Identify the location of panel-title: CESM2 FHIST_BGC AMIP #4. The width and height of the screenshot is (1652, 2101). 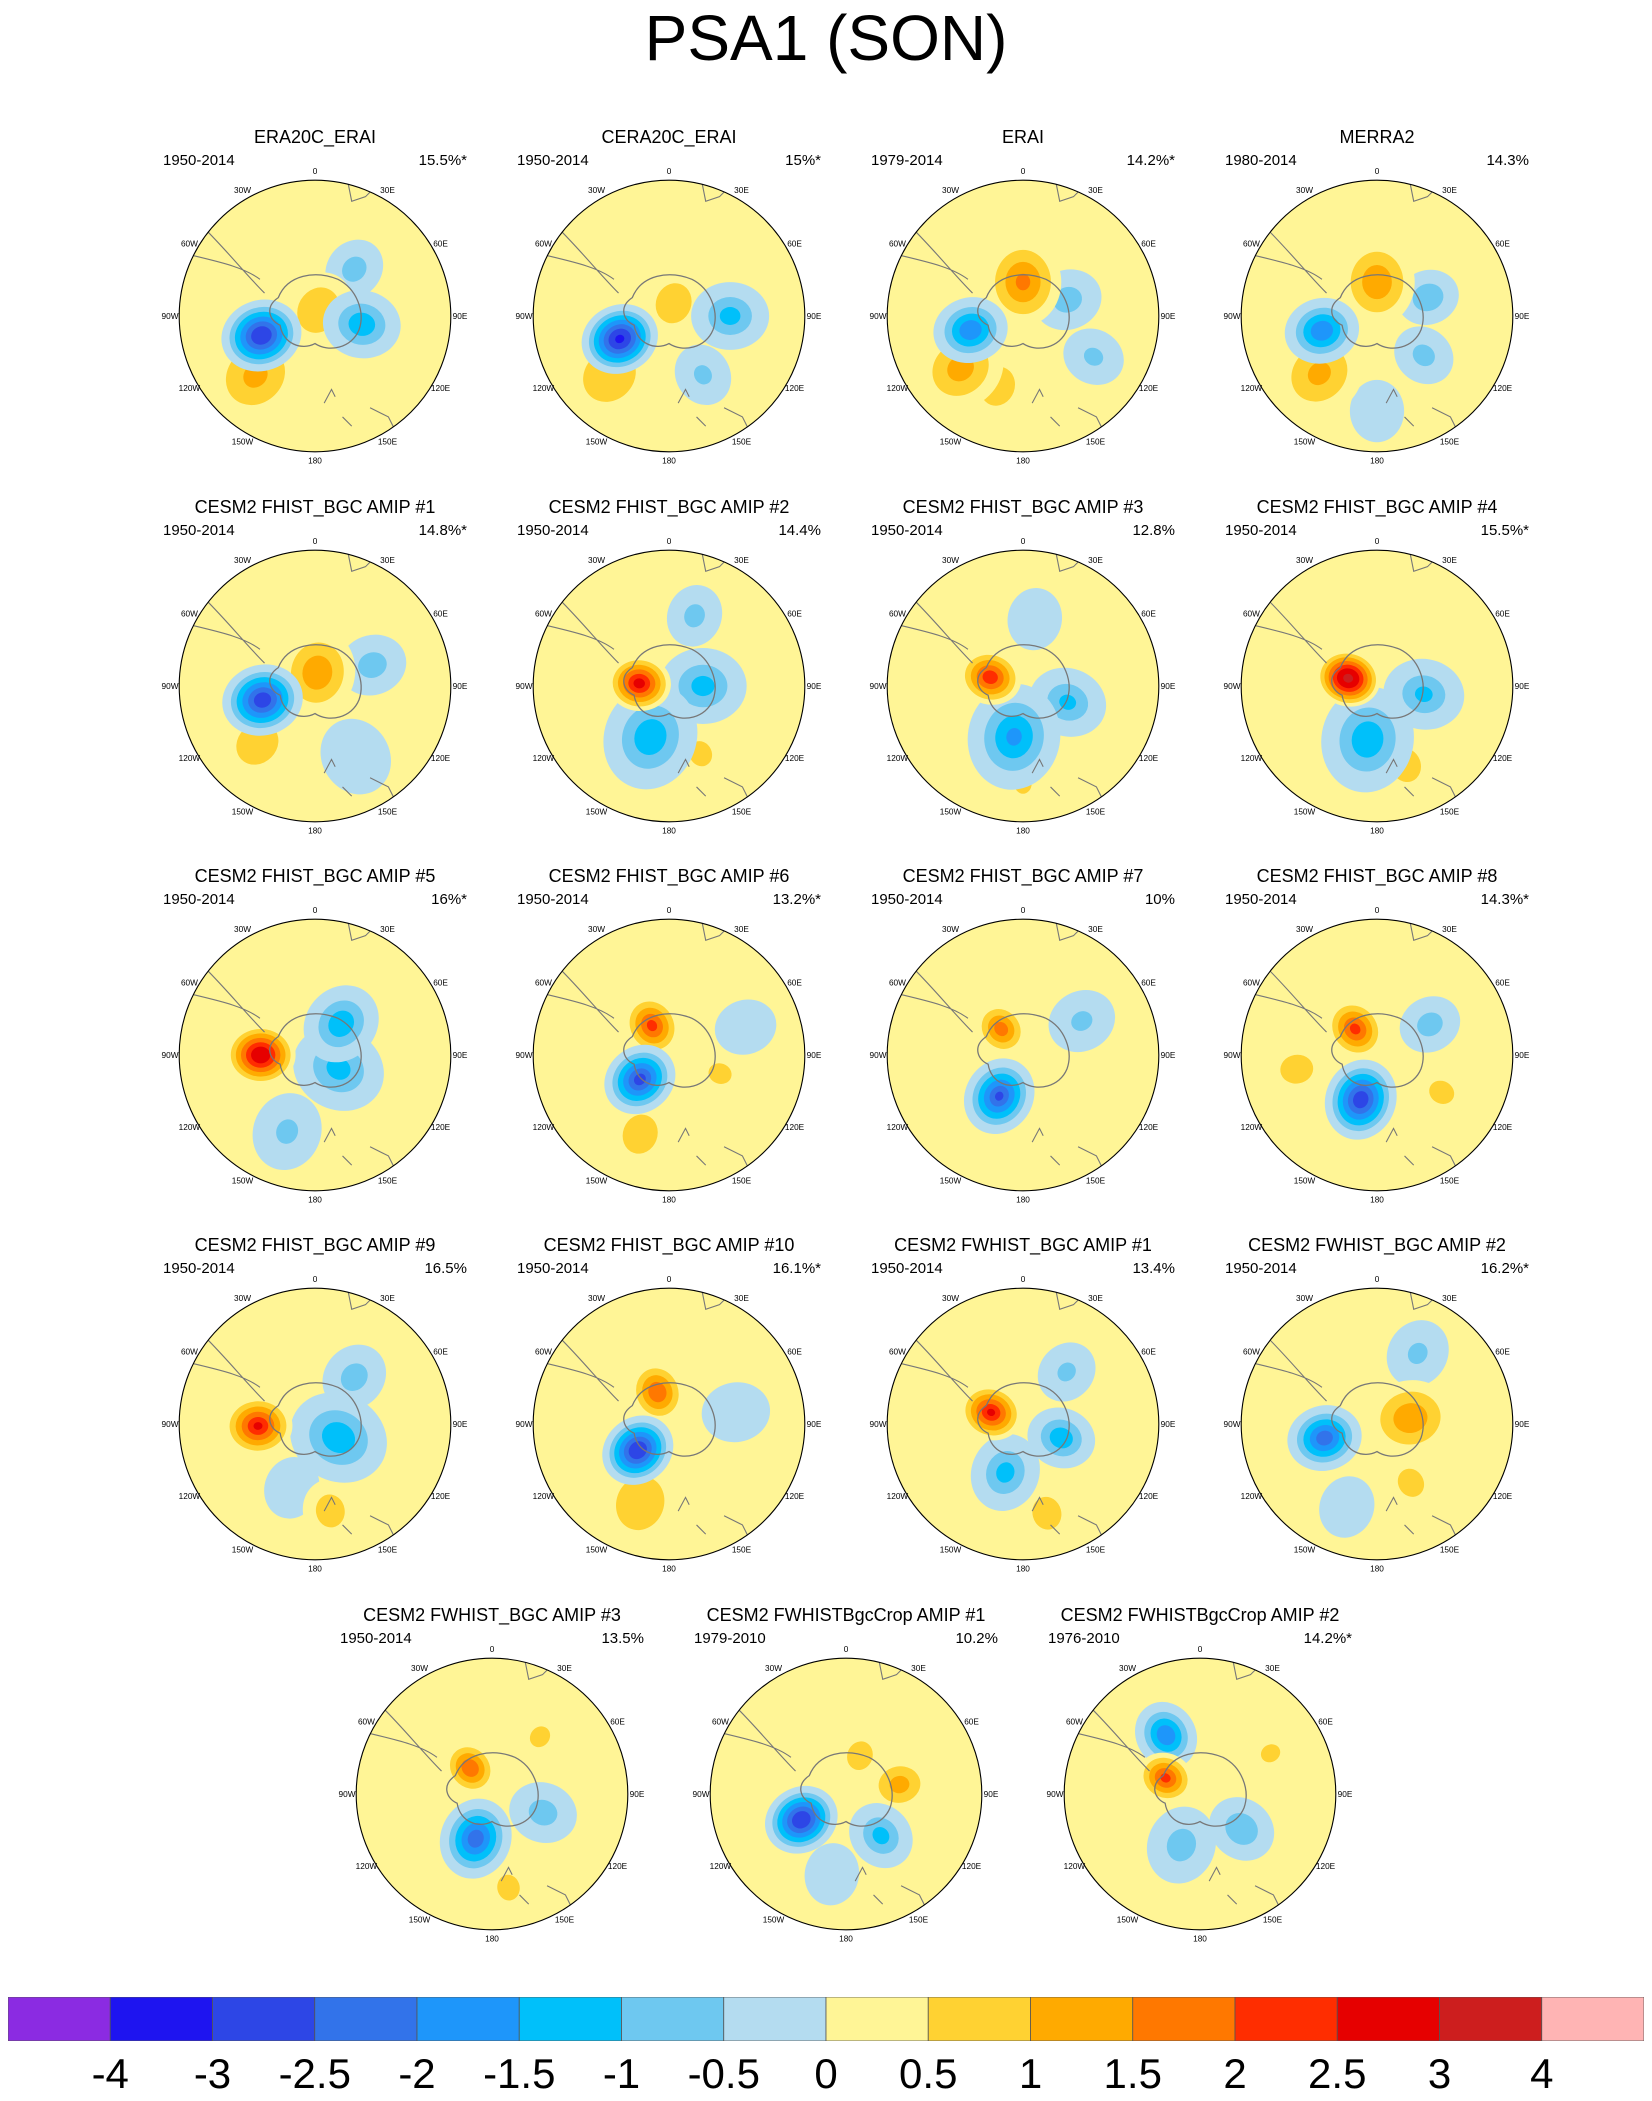
(1377, 507).